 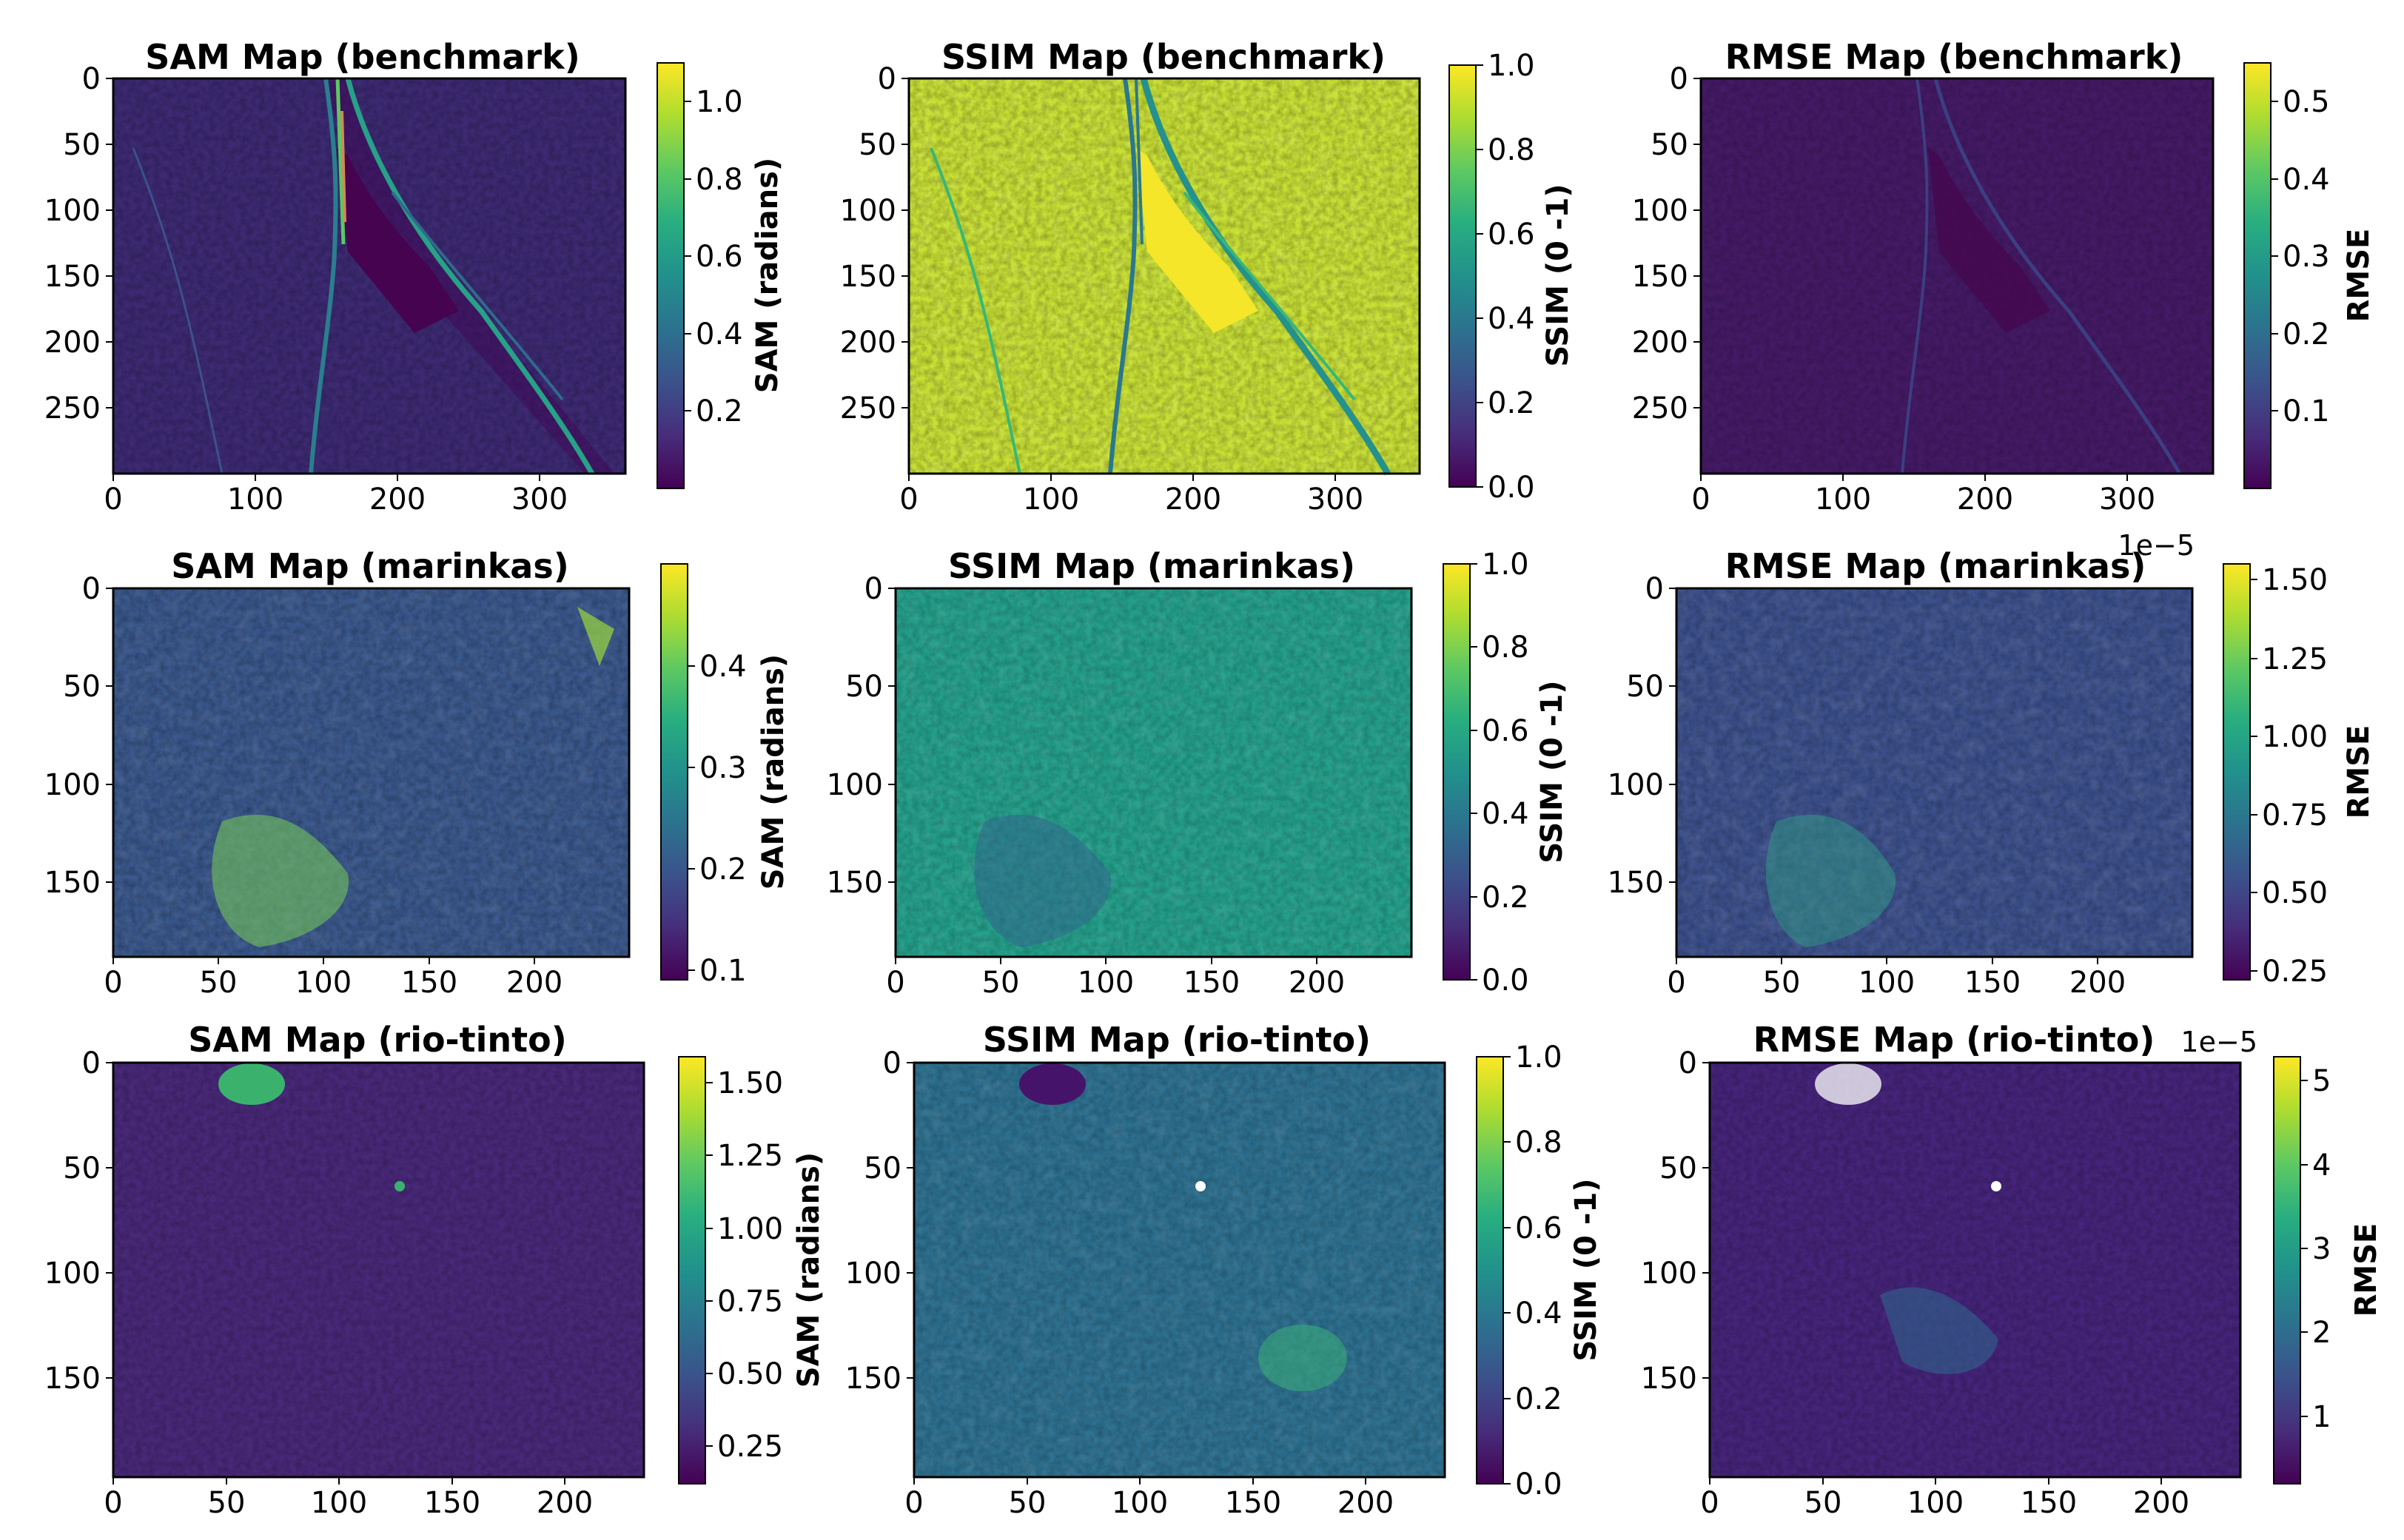 I want to click on colorbar: 1e−5 1 2 3 4 5 RMSE, so click(x=2281, y=1255).